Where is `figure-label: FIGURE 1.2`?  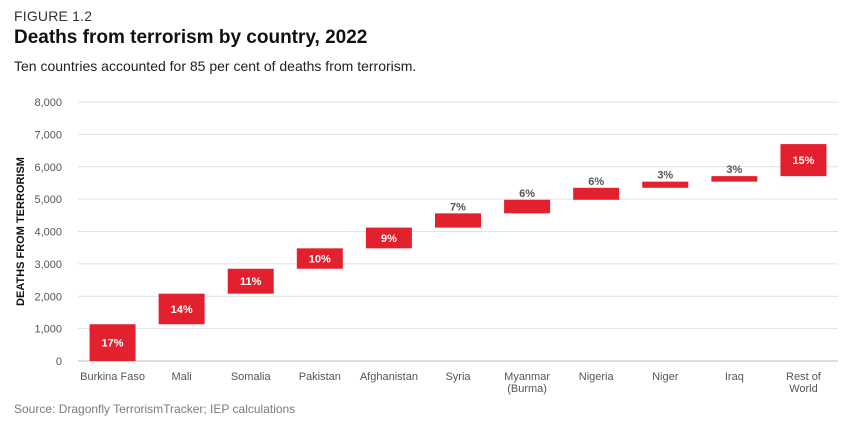 figure-label: FIGURE 1.2 is located at coordinates (53, 16).